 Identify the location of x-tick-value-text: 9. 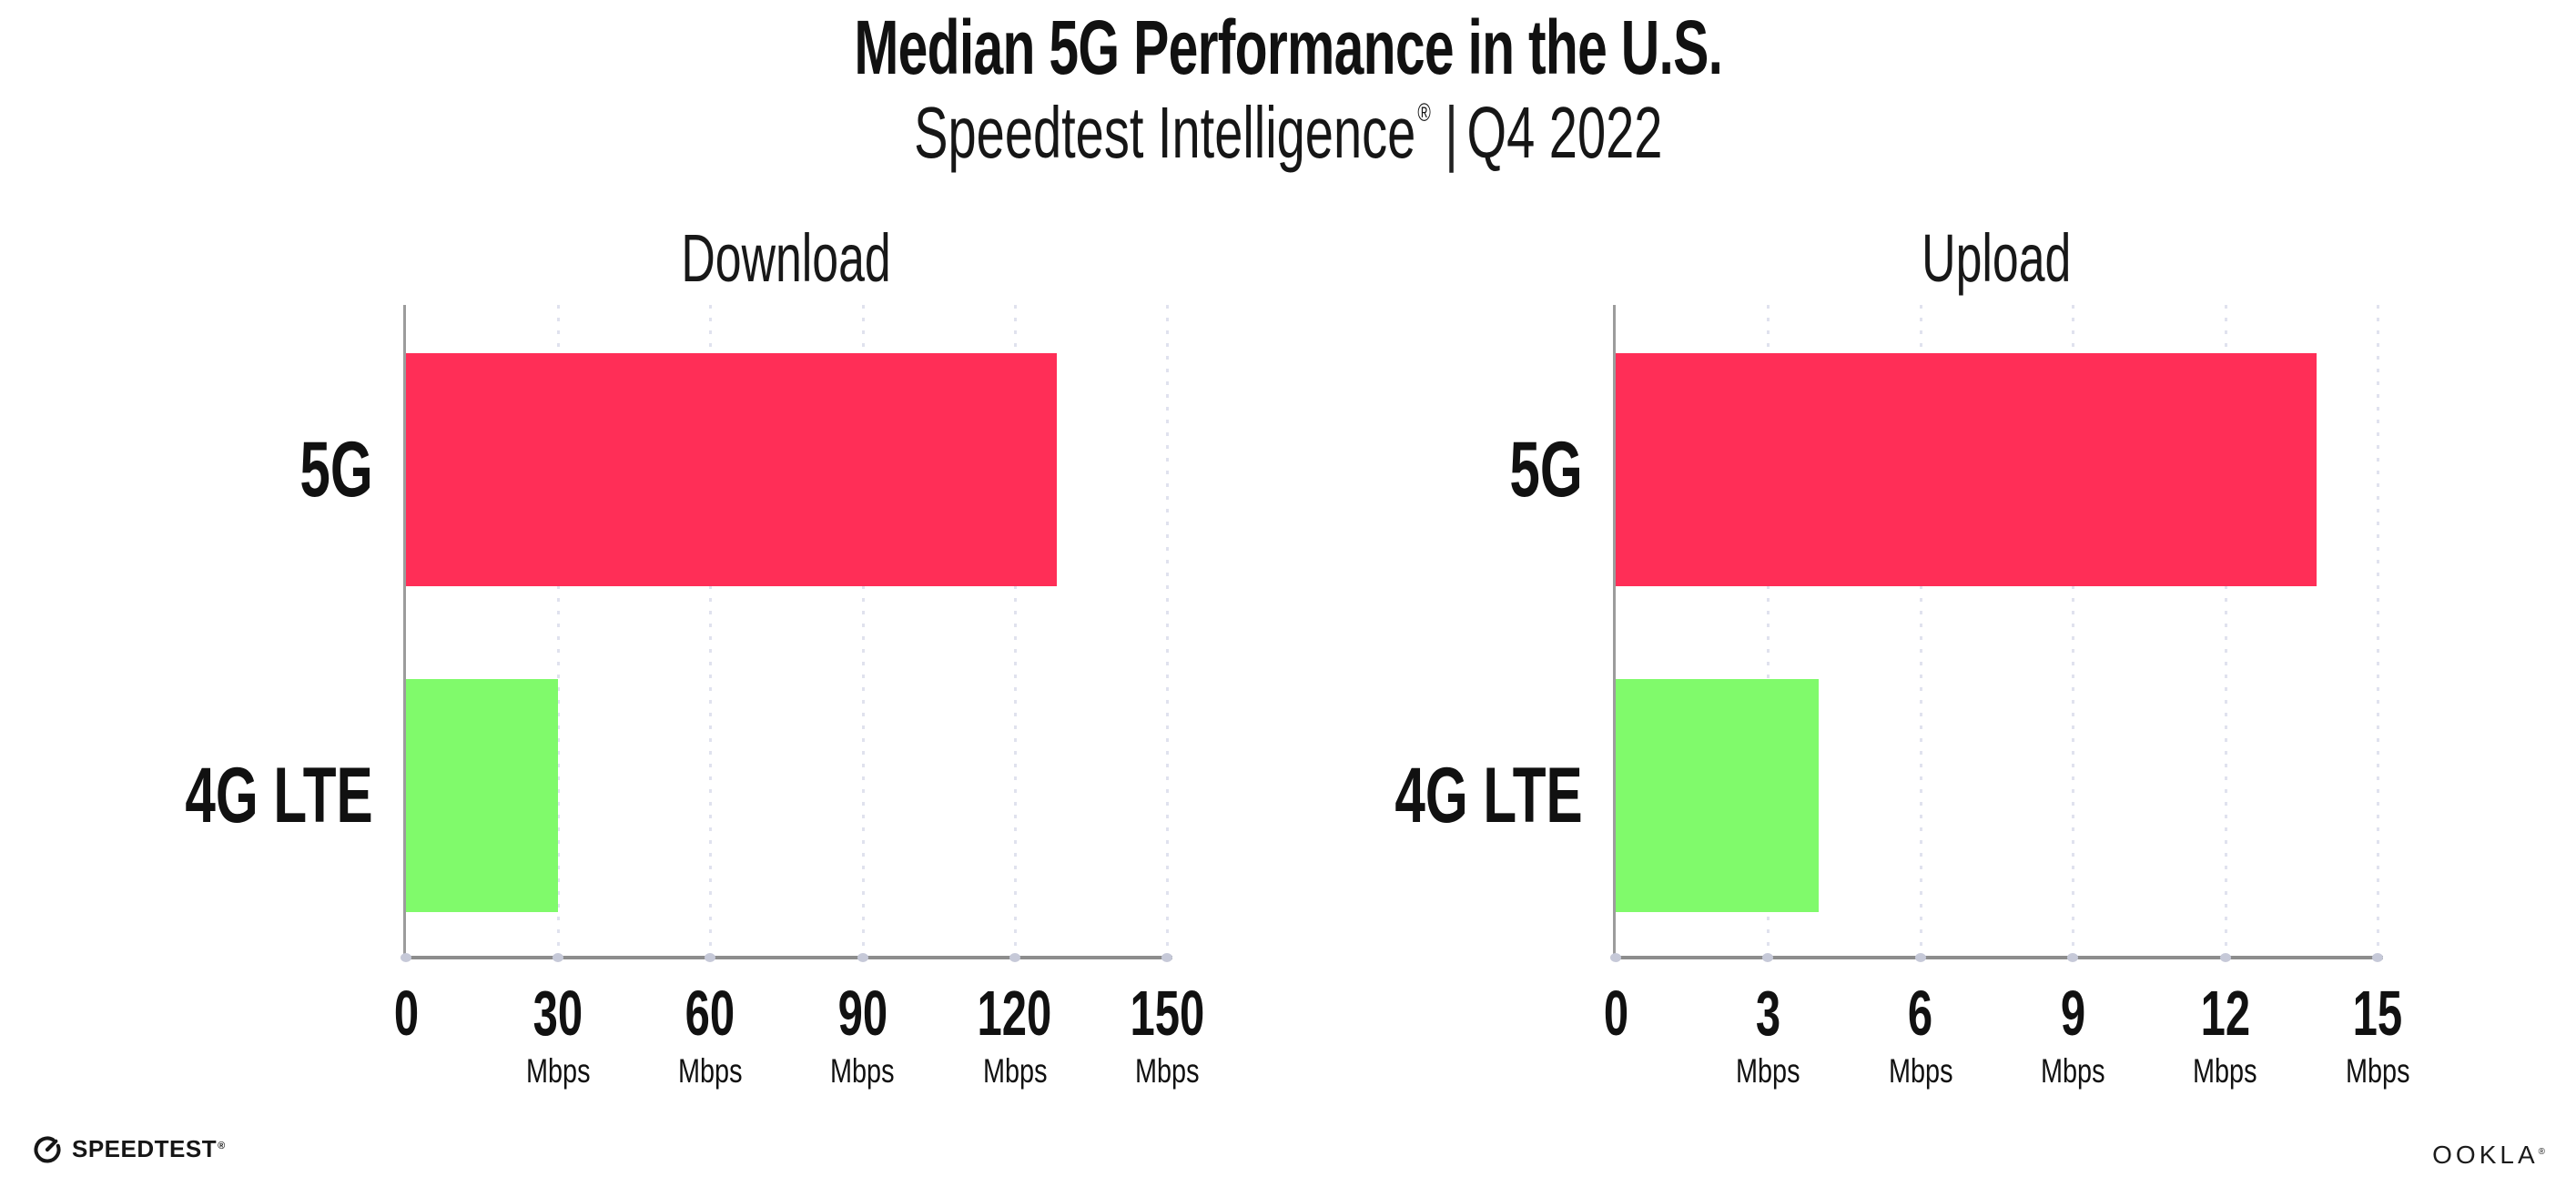
(2072, 1014).